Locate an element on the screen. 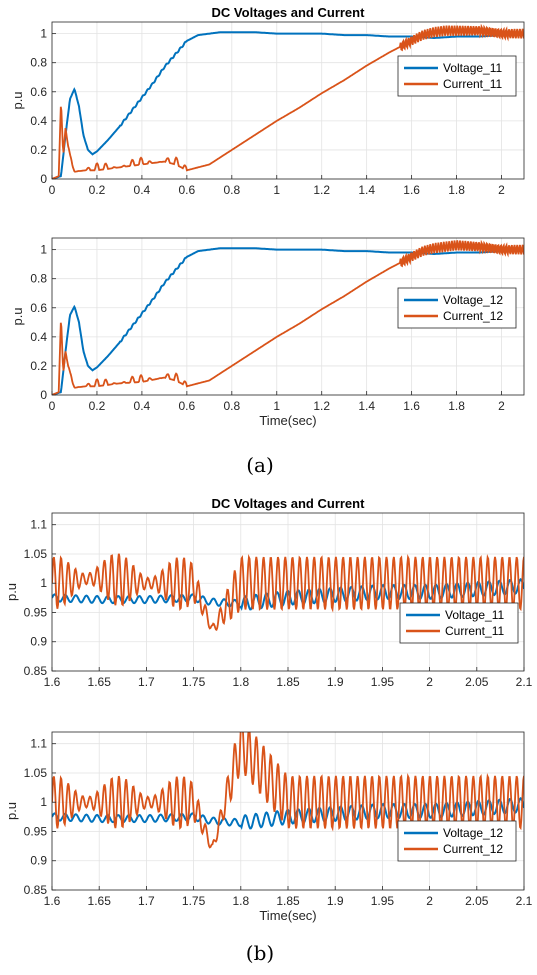 This screenshot has width=537, height=975. y-tick-label: 0.4 is located at coordinates (38, 337).